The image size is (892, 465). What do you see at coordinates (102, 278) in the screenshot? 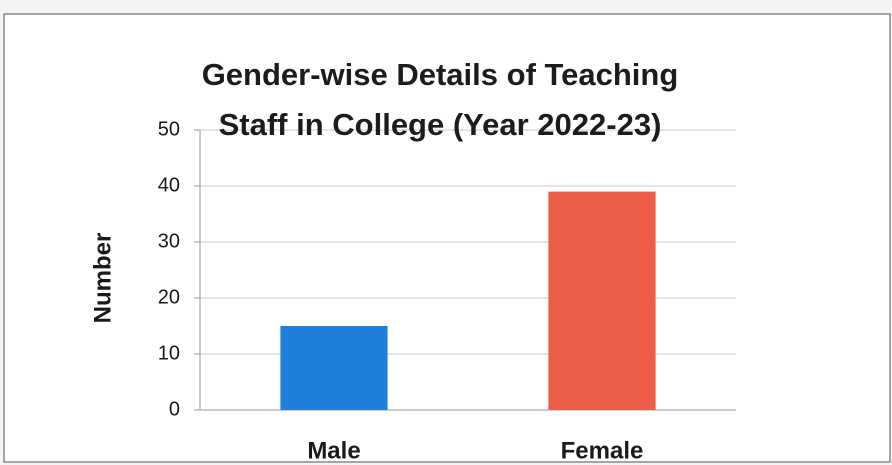
I see `y-axis-label: Number` at bounding box center [102, 278].